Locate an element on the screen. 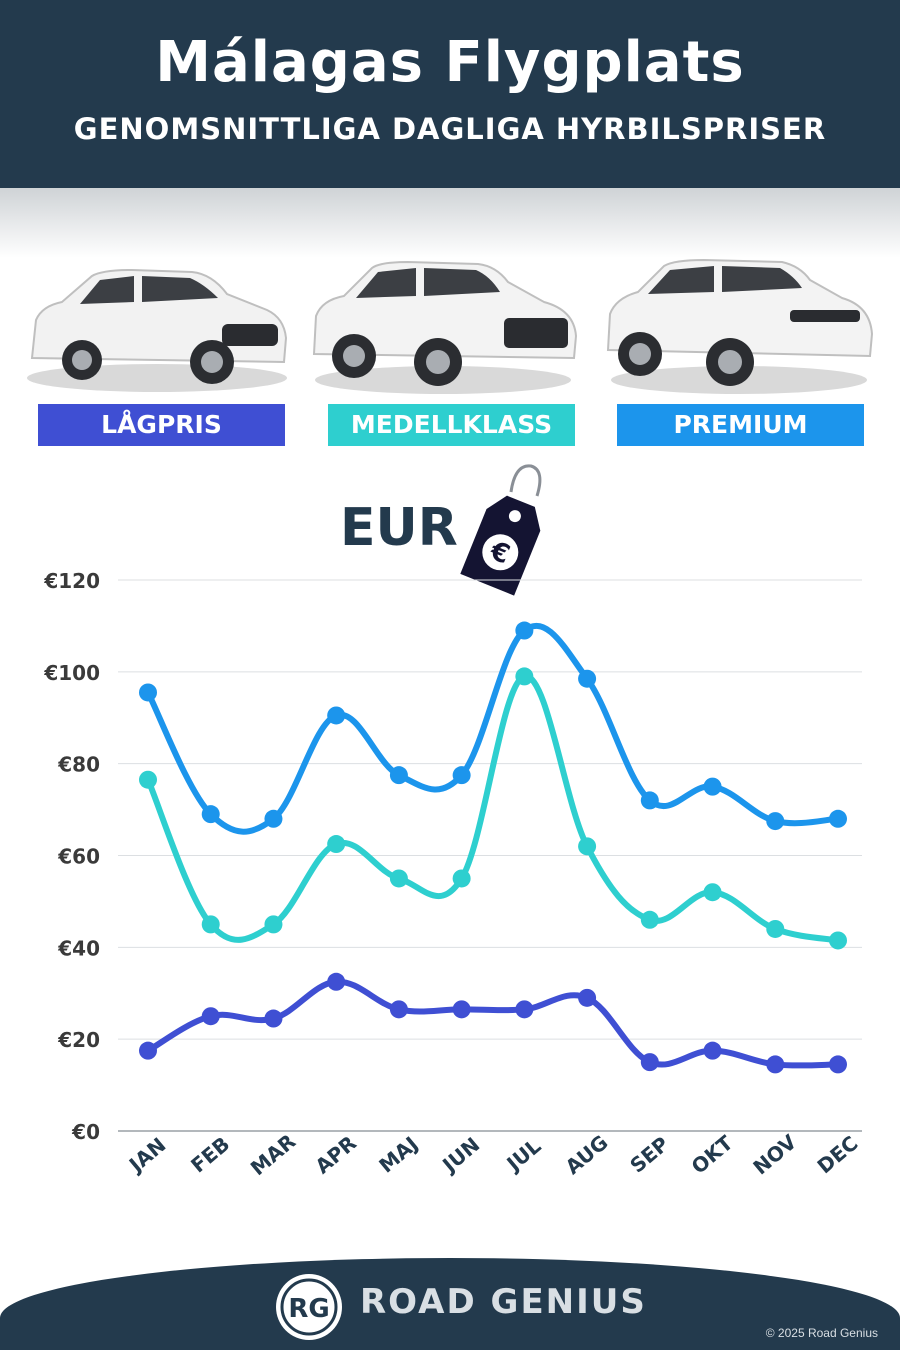 The image size is (900, 1350). y-tick-label: €120 is located at coordinates (71, 581).